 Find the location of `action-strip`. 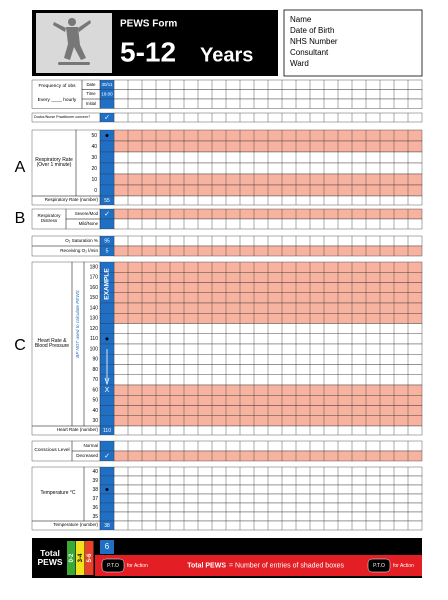

action-strip is located at coordinates (258, 565).